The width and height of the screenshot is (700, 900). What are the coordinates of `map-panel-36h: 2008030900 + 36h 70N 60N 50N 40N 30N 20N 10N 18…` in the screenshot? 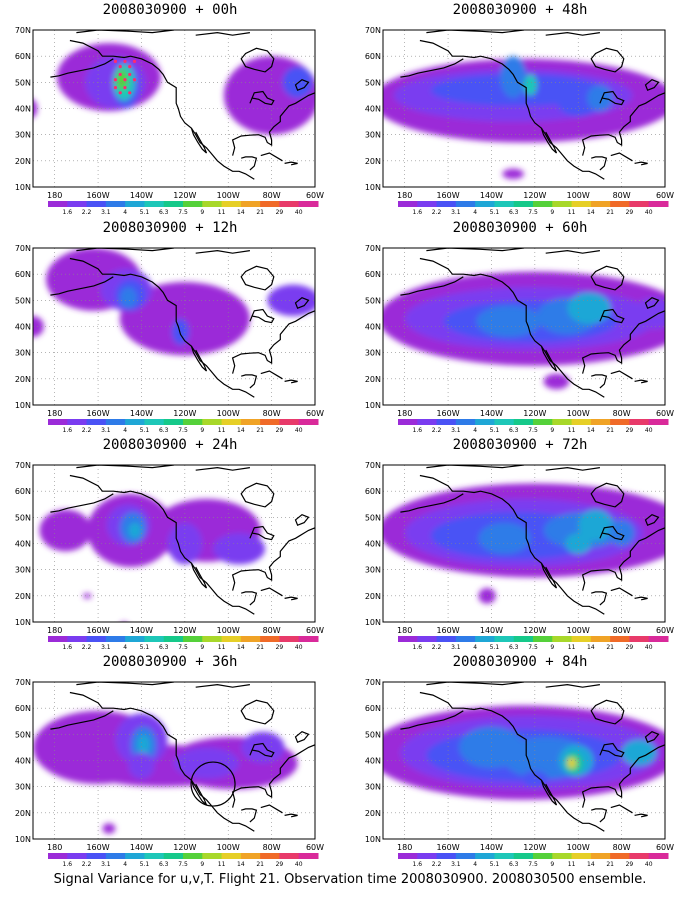 It's located at (170, 759).